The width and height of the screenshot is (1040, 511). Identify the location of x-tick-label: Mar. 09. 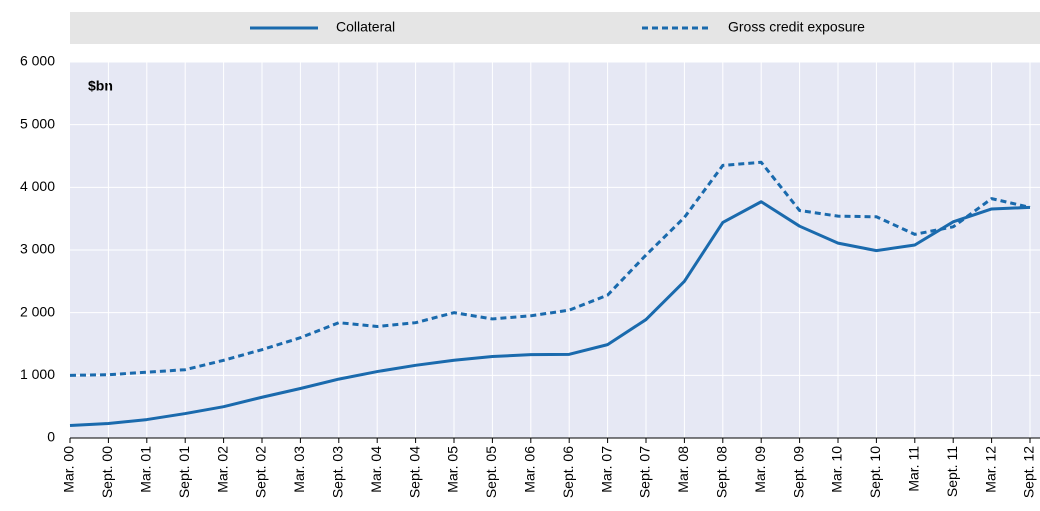
(760, 469).